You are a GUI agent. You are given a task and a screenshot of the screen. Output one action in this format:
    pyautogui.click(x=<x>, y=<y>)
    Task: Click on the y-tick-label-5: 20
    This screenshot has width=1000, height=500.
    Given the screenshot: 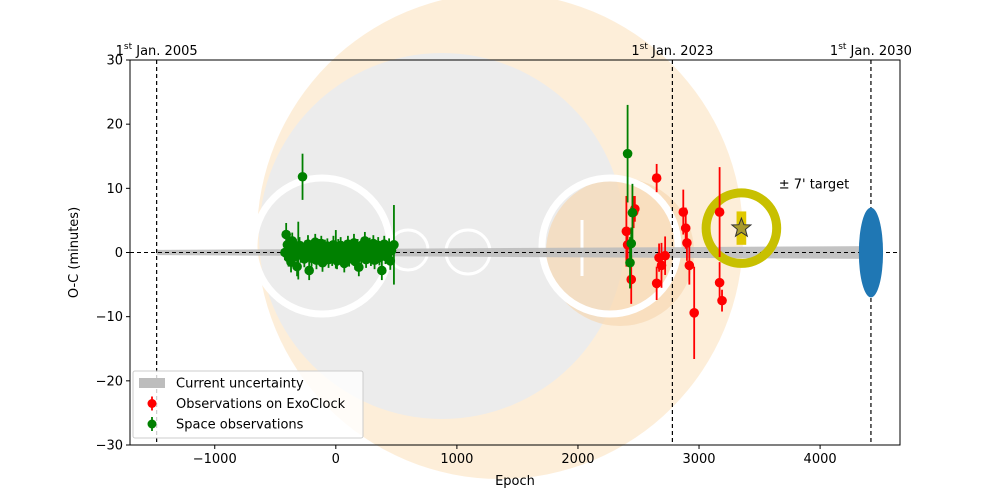 What is the action you would take?
    pyautogui.click(x=114, y=125)
    